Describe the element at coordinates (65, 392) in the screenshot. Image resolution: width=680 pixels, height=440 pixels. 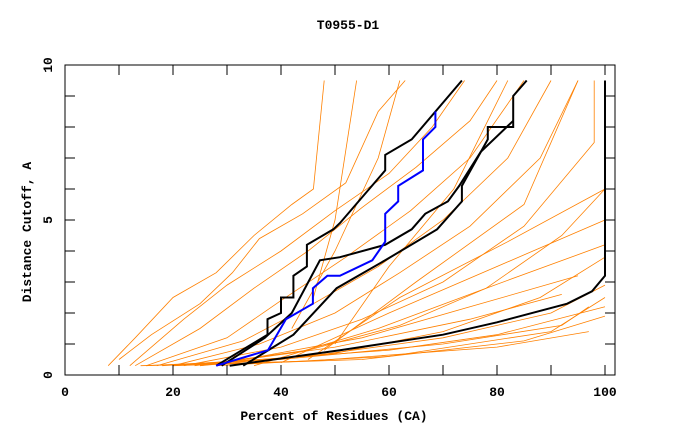
I see `x-tick-label: 0` at that location.